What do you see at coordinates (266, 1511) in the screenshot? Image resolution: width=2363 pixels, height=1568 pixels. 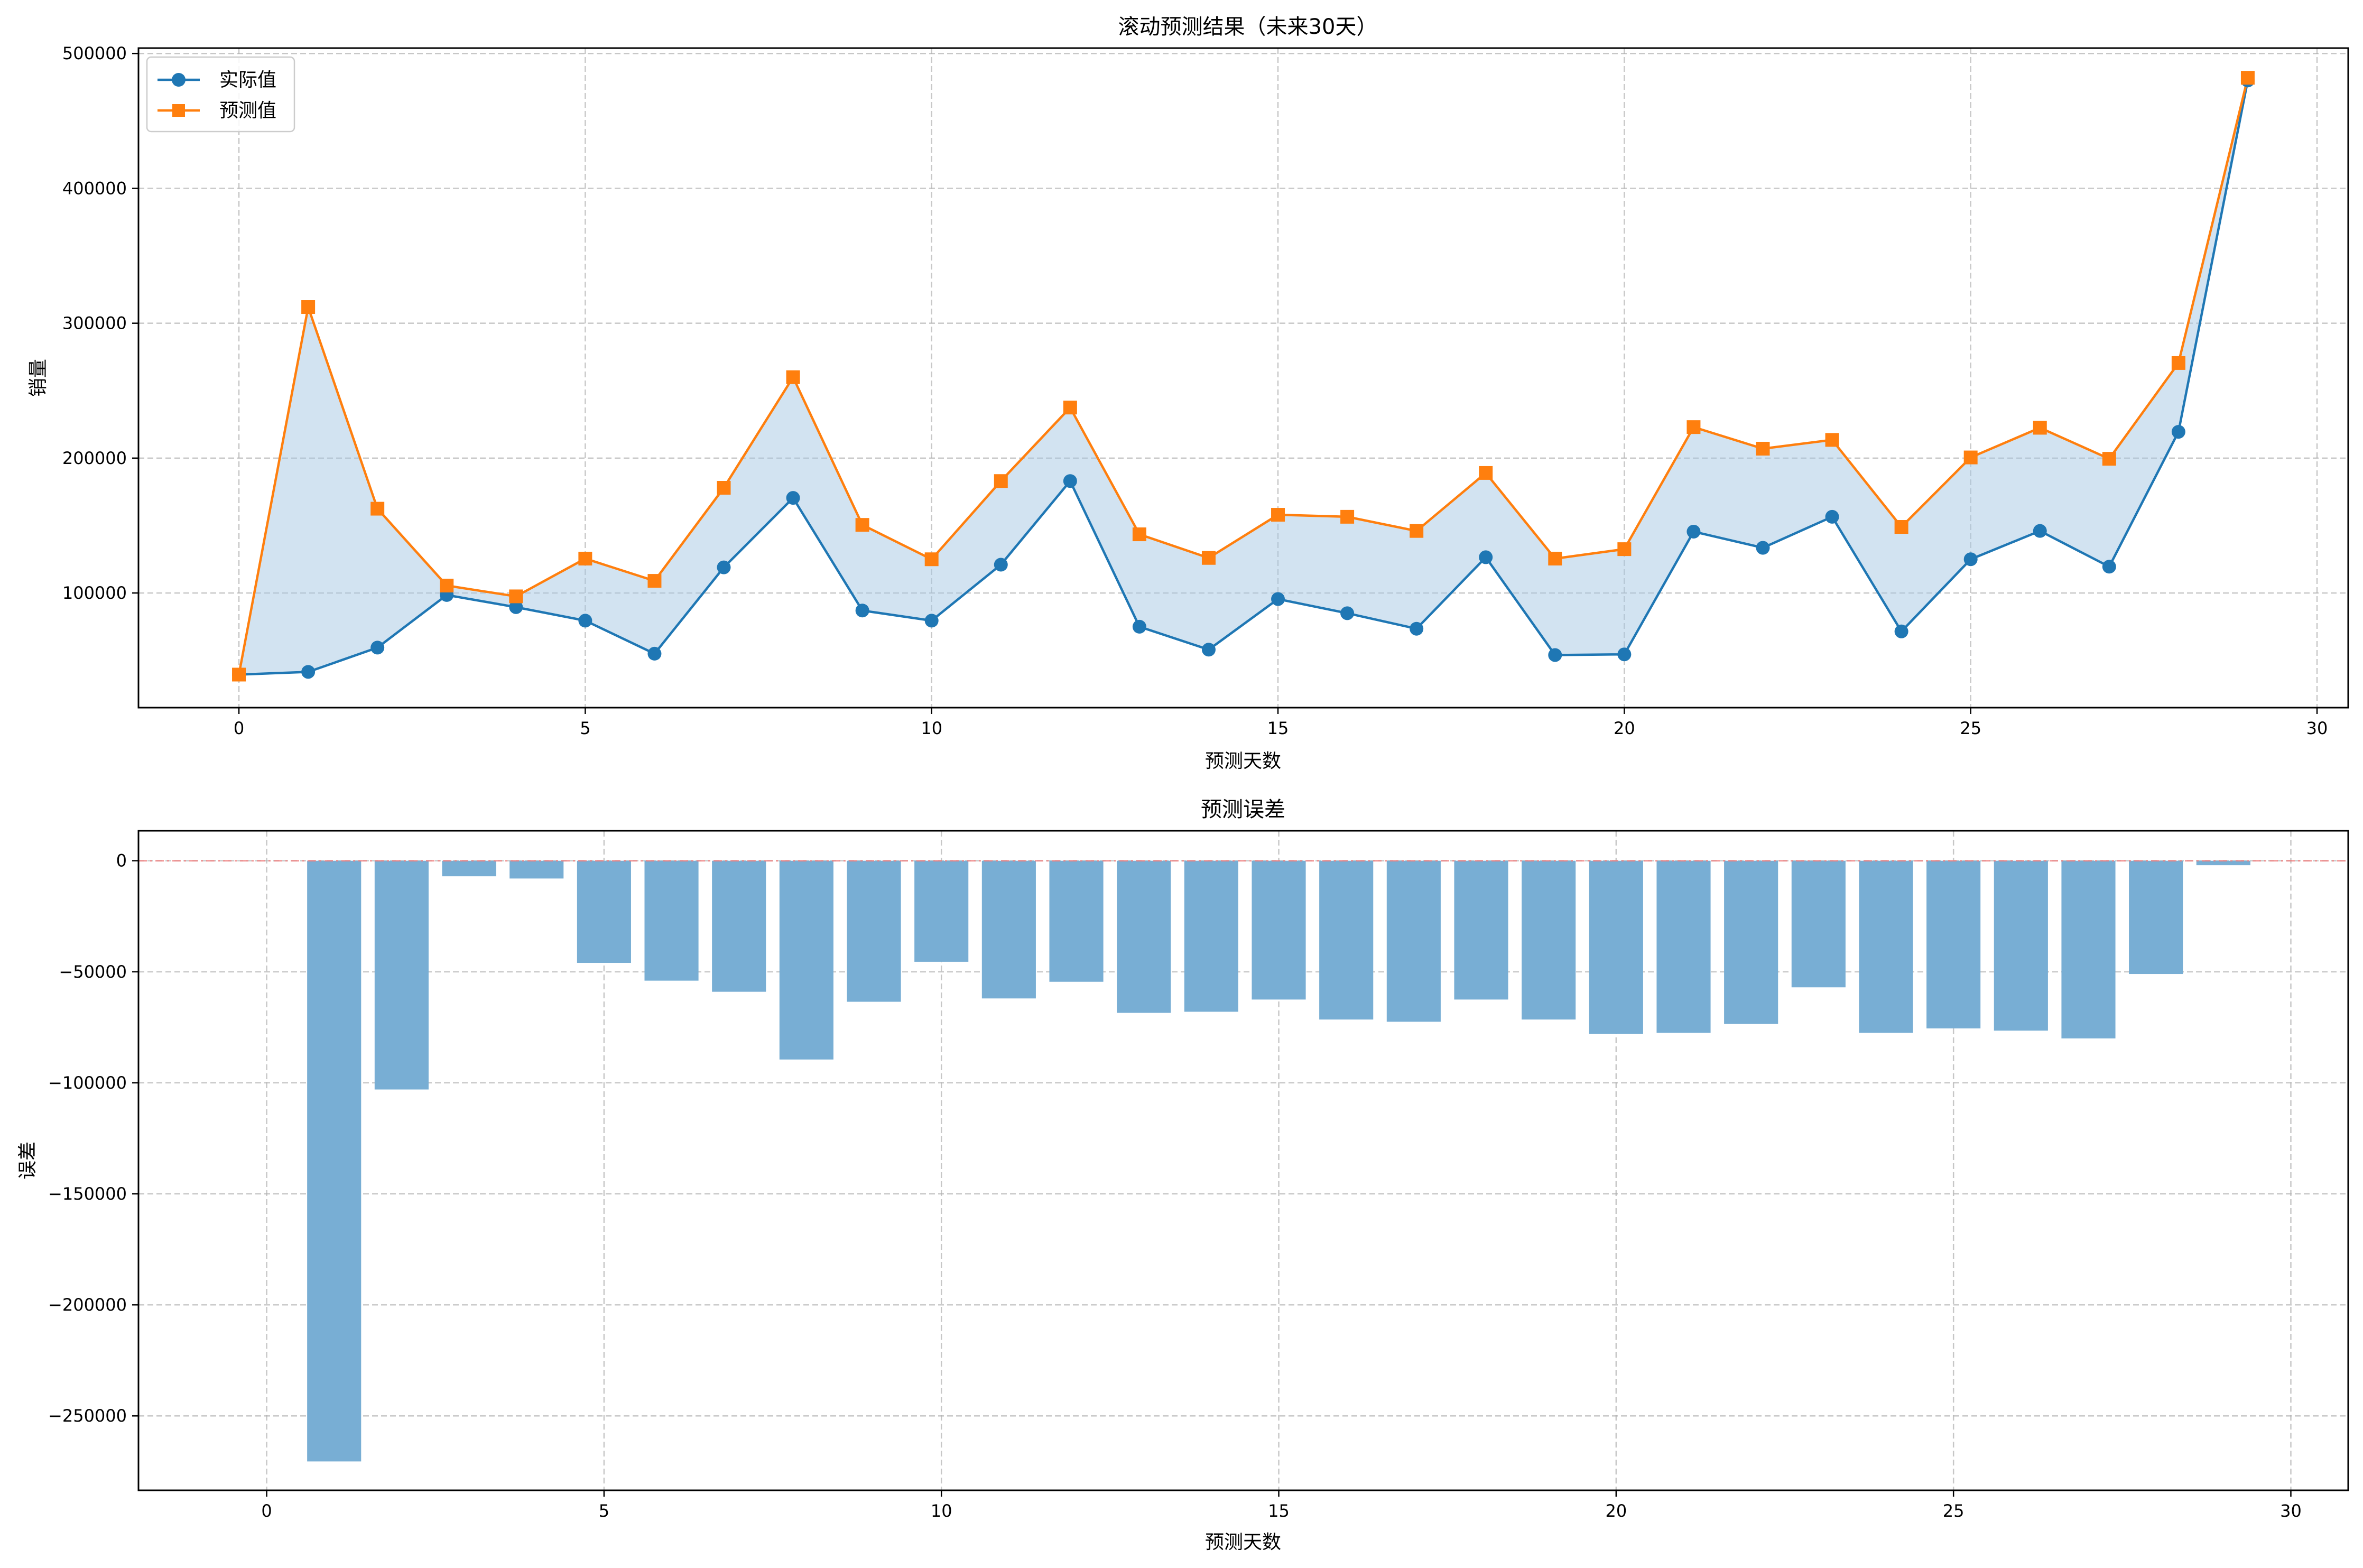 I see `bottom-x-tick-label: 0` at bounding box center [266, 1511].